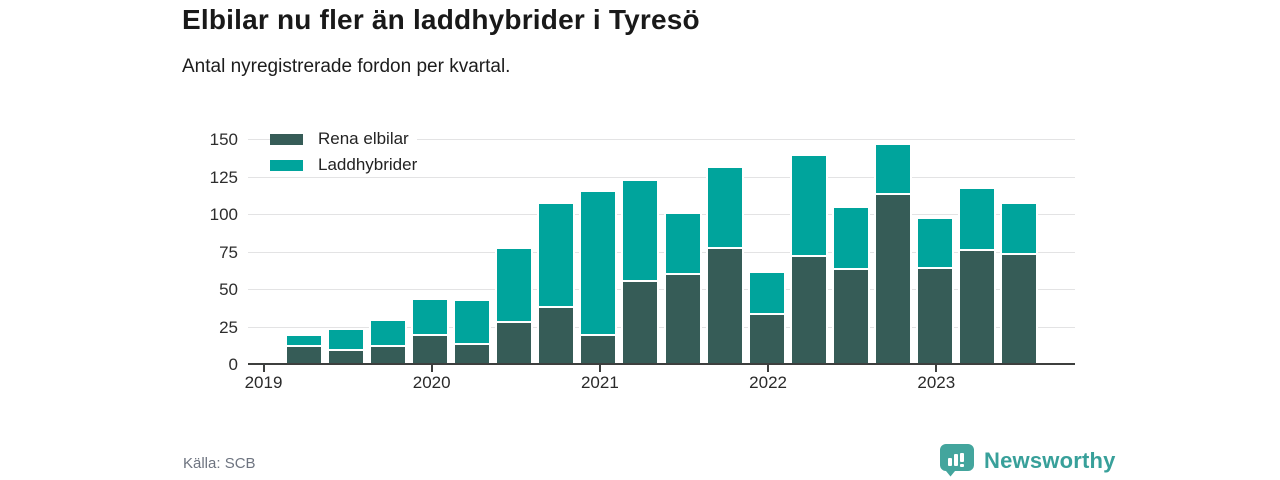  Describe the element at coordinates (263, 368) in the screenshot. I see `x-axis-tick-2019` at that location.